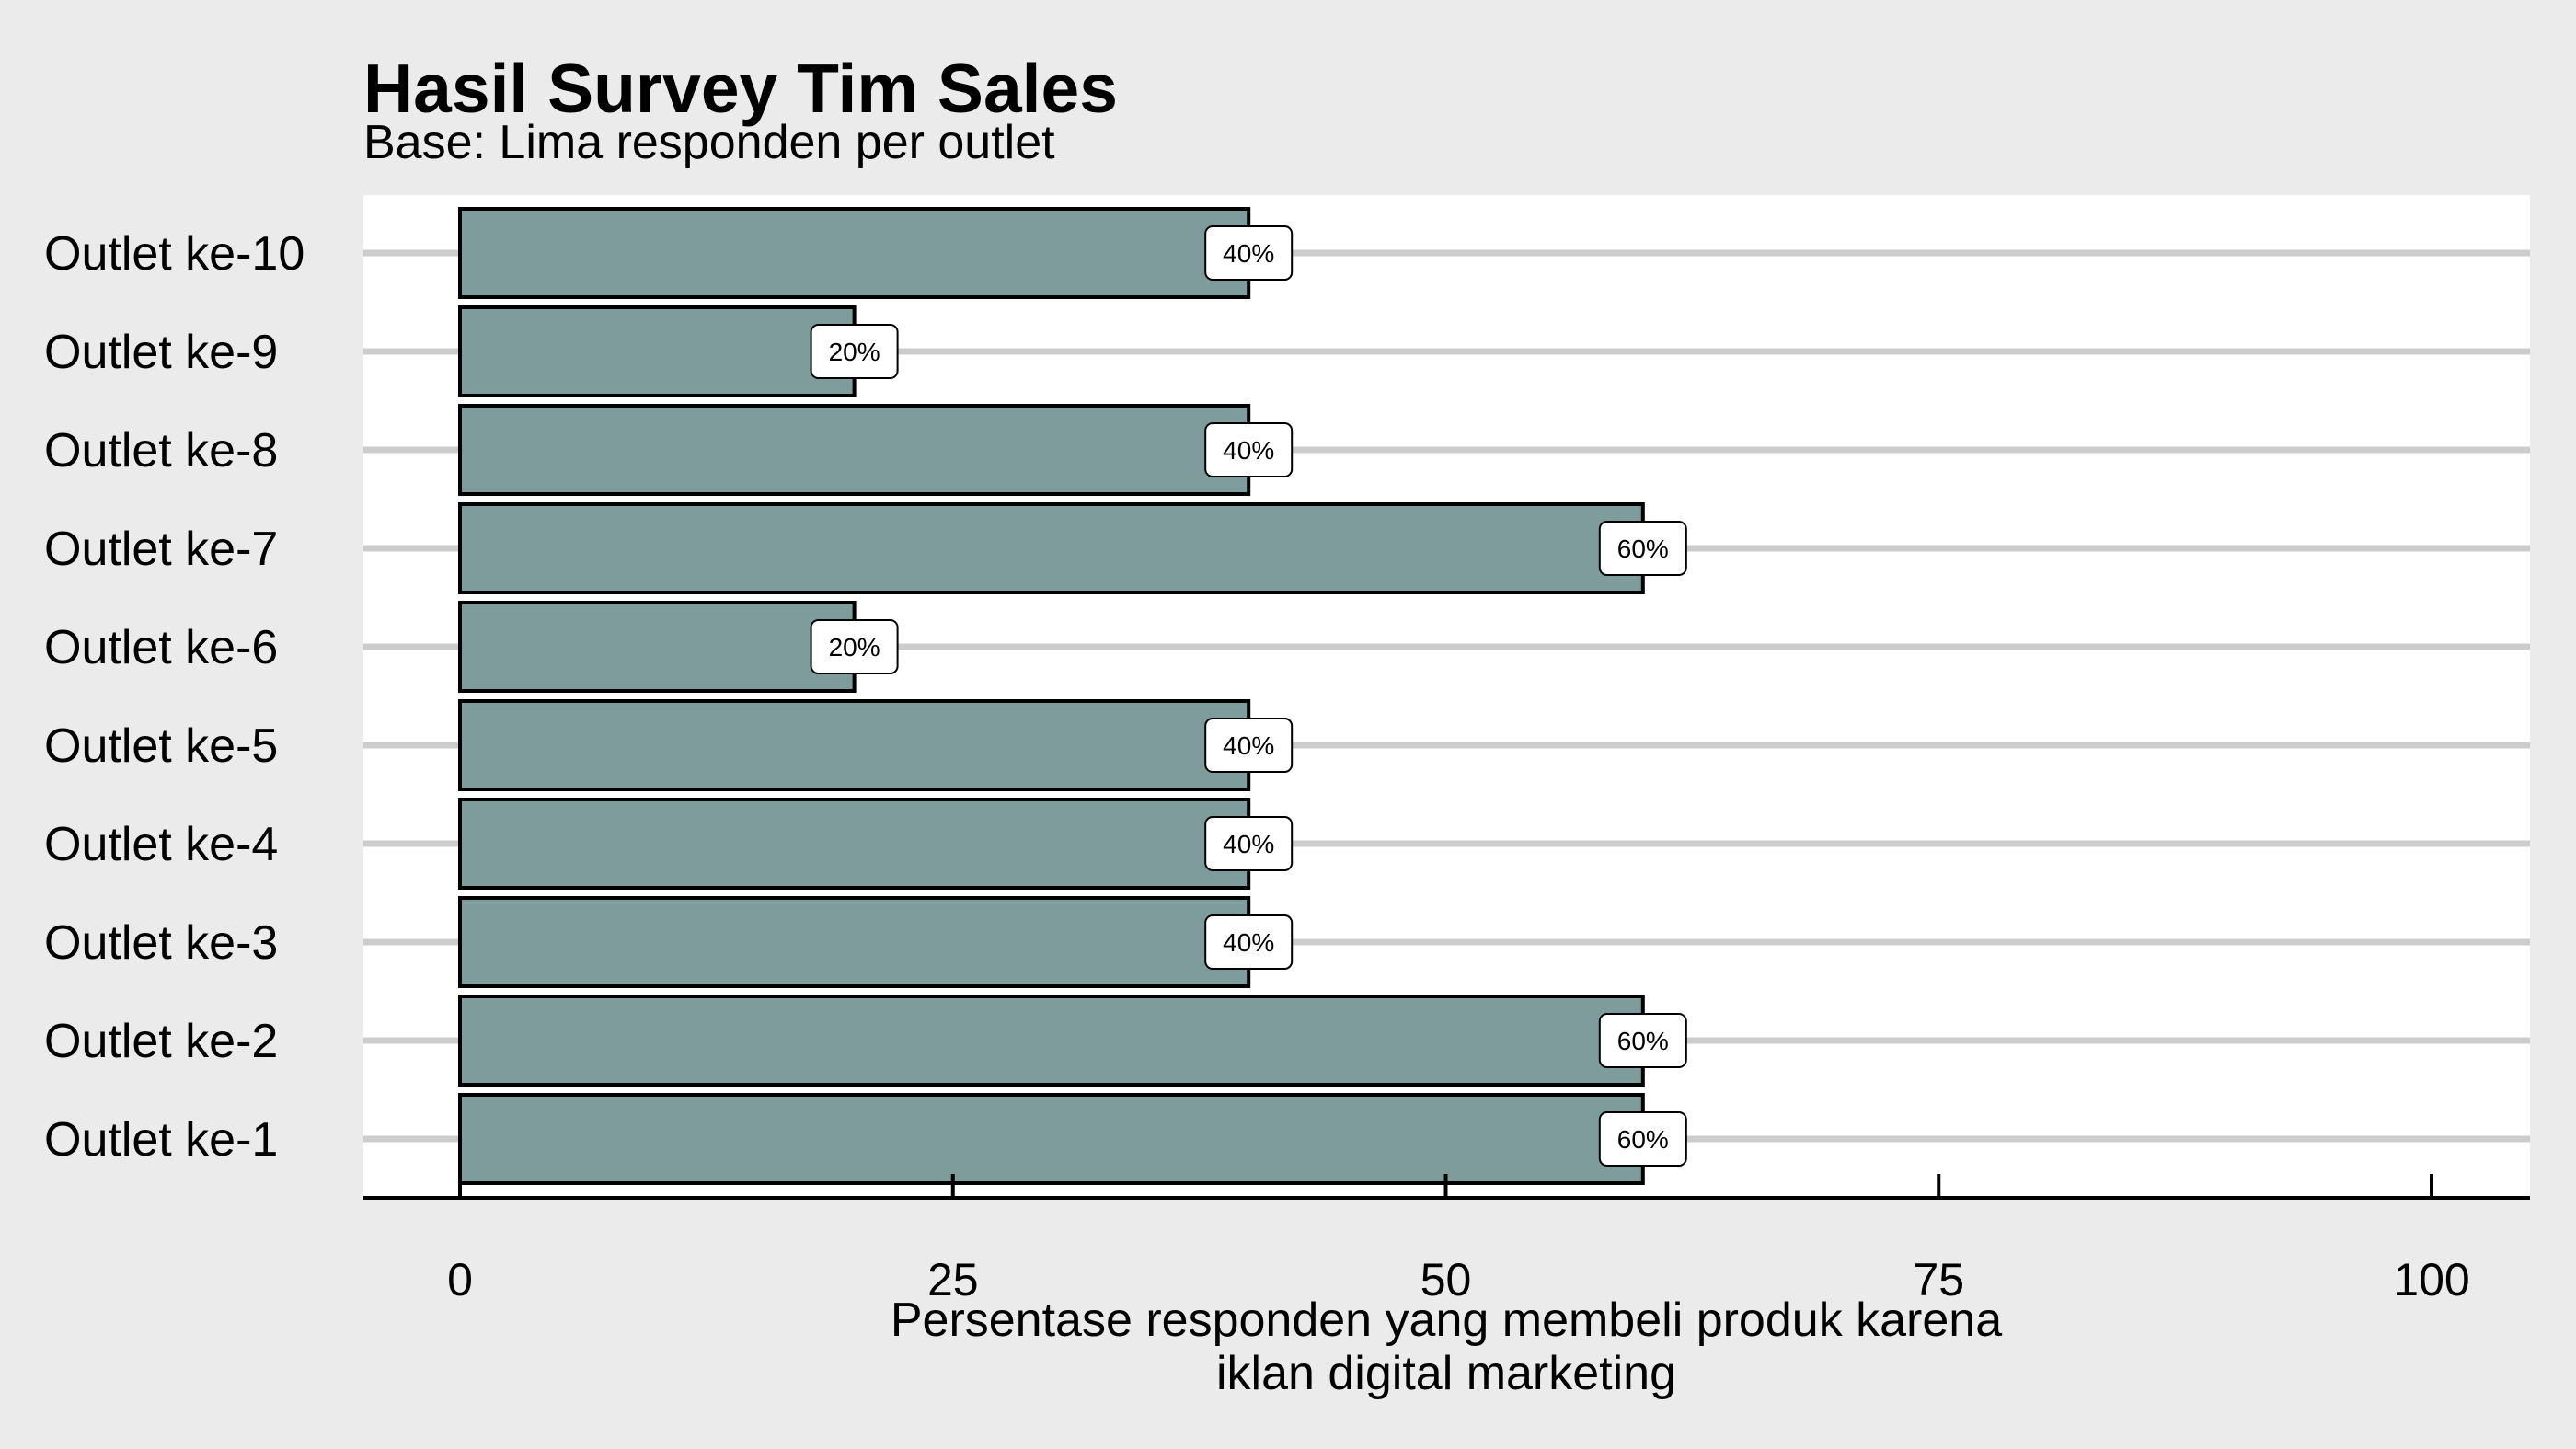 Image resolution: width=2576 pixels, height=1449 pixels. Describe the element at coordinates (2431, 1279) in the screenshot. I see `x-tick-label-100: 100` at that location.